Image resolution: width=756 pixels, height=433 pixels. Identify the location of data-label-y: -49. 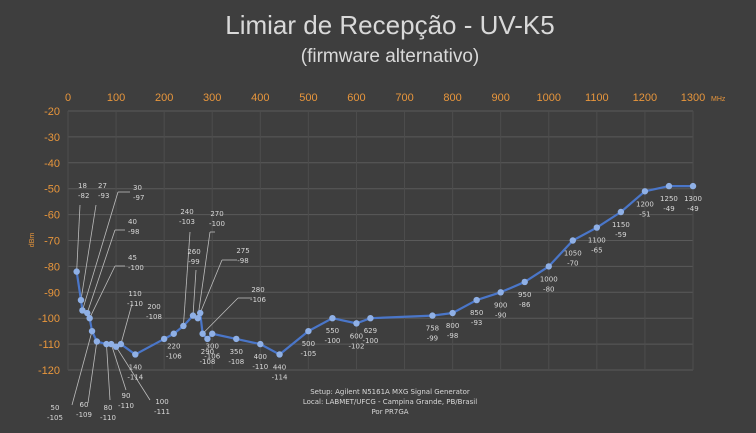
(668, 209).